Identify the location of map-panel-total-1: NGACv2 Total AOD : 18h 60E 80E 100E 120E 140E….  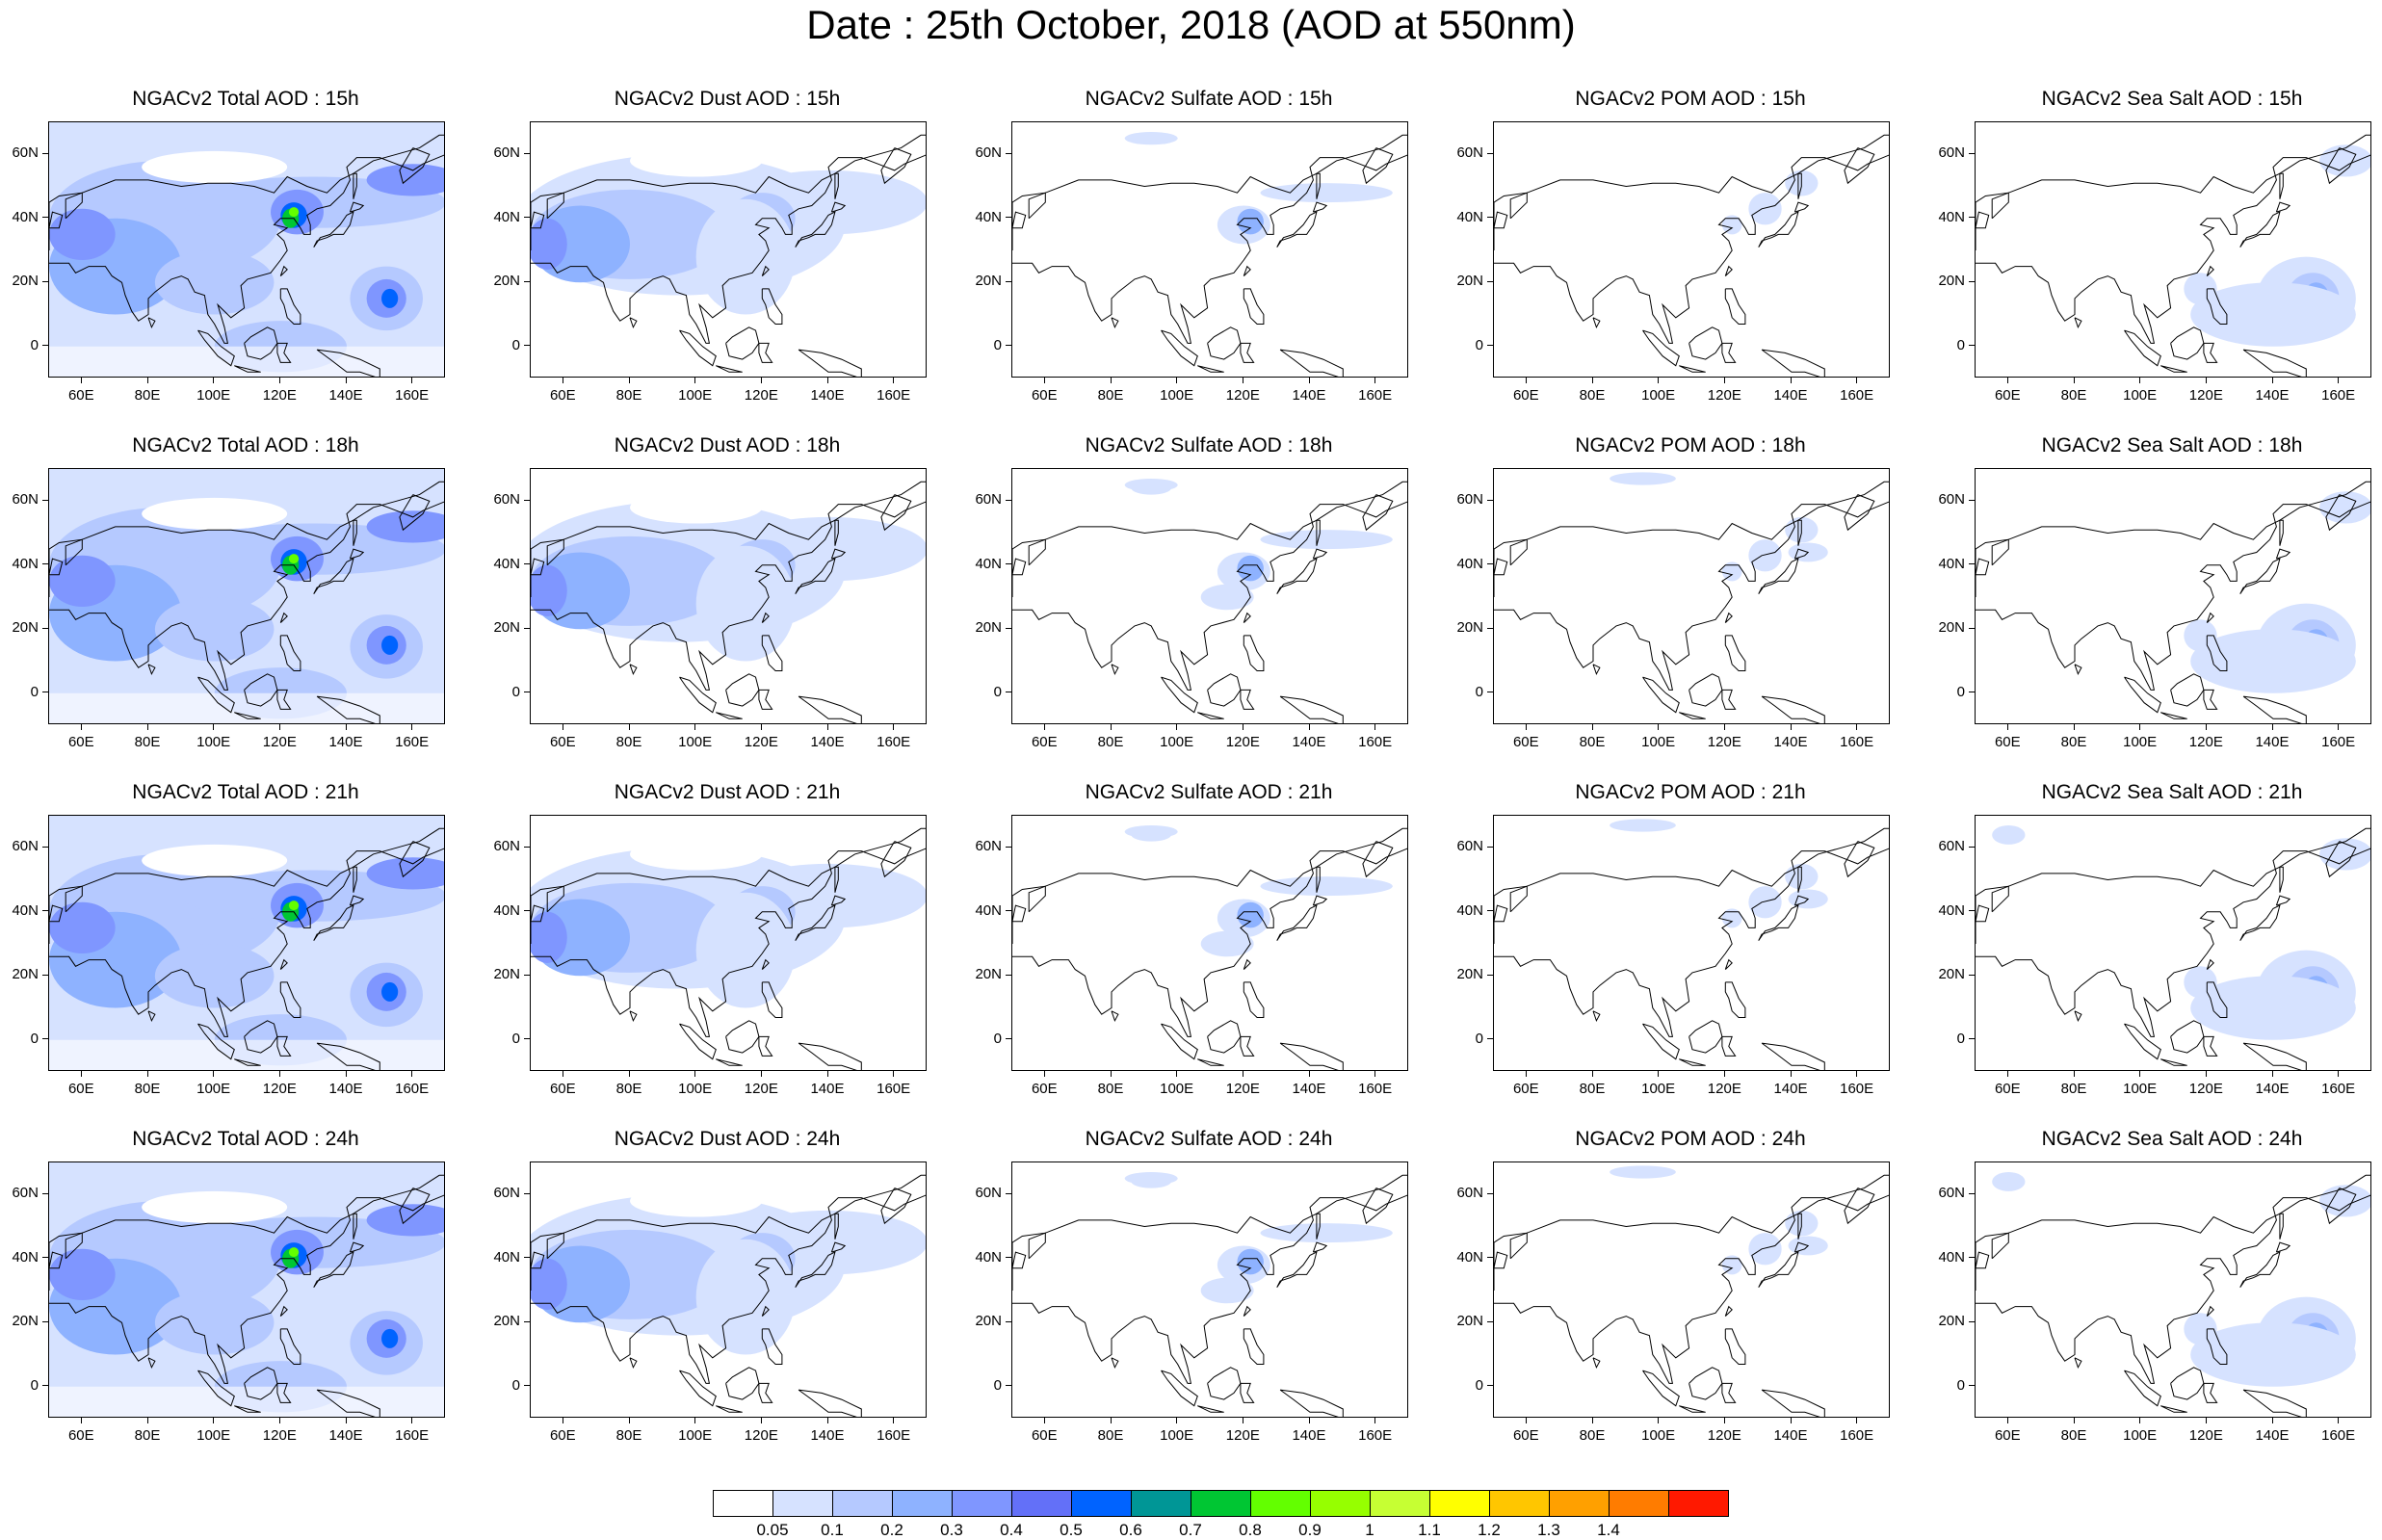
(271, 606).